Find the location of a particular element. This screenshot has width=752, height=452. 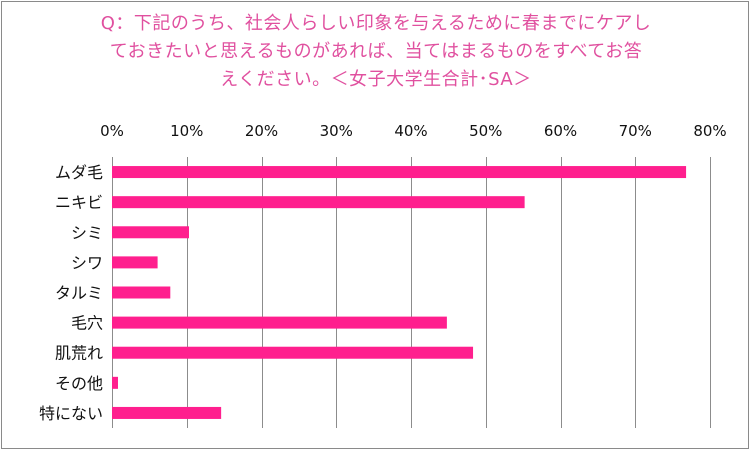

x-tick-label: 10% is located at coordinates (186, 131).